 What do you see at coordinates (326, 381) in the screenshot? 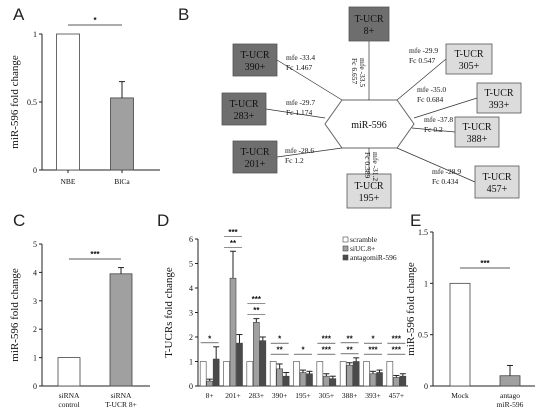
I see `d-bar-305plus-s1` at bounding box center [326, 381].